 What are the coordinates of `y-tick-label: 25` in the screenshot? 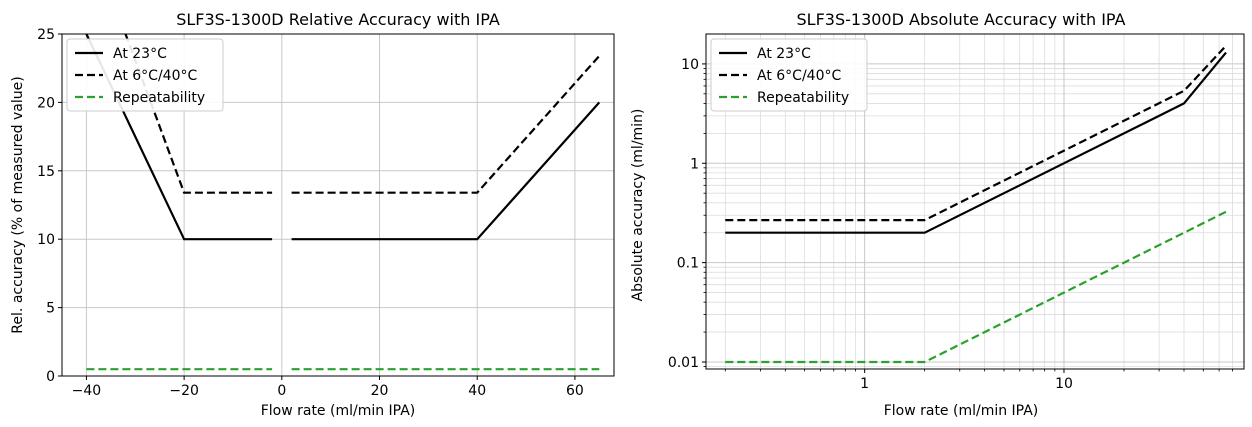 It's located at (46, 35).